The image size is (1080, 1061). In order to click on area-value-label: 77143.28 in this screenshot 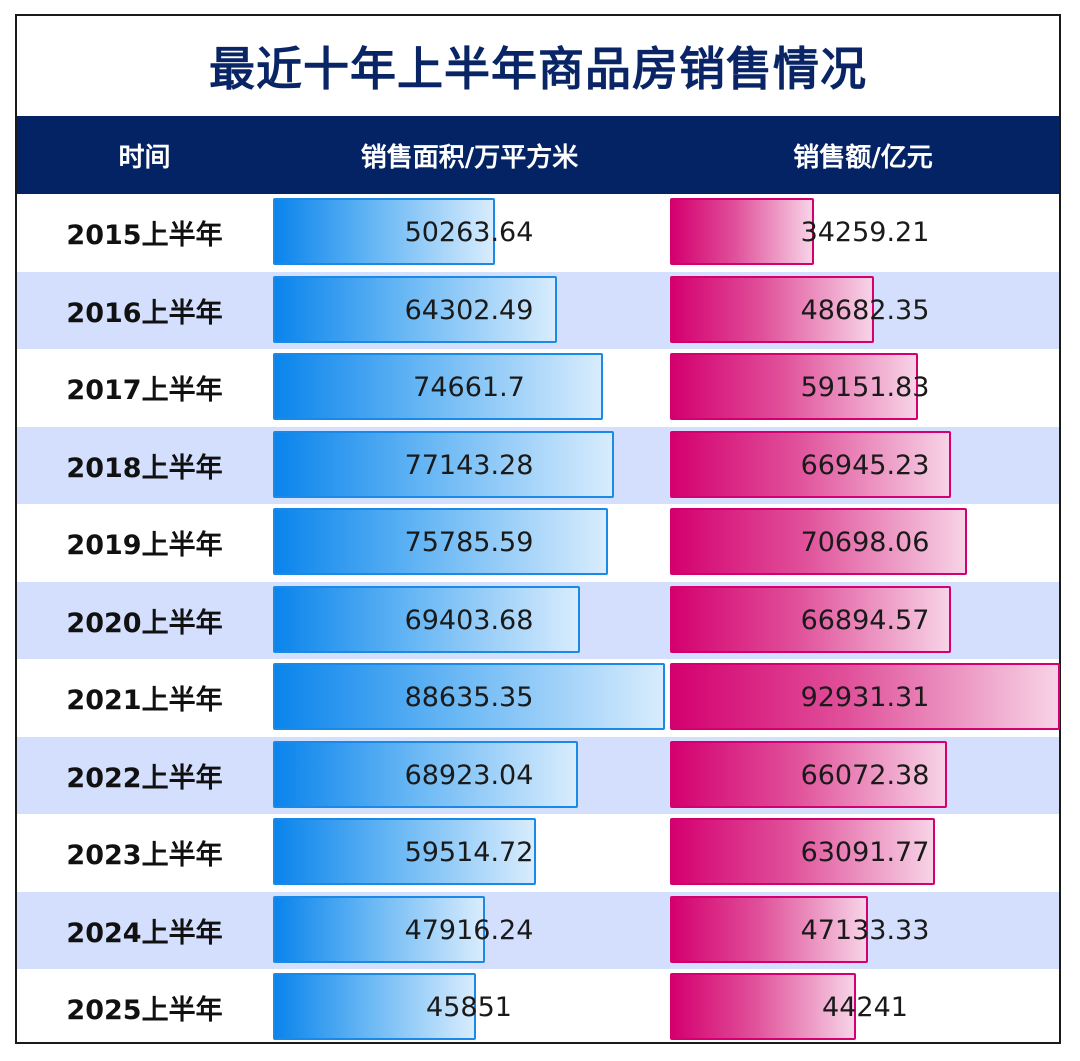, I will do `click(469, 465)`.